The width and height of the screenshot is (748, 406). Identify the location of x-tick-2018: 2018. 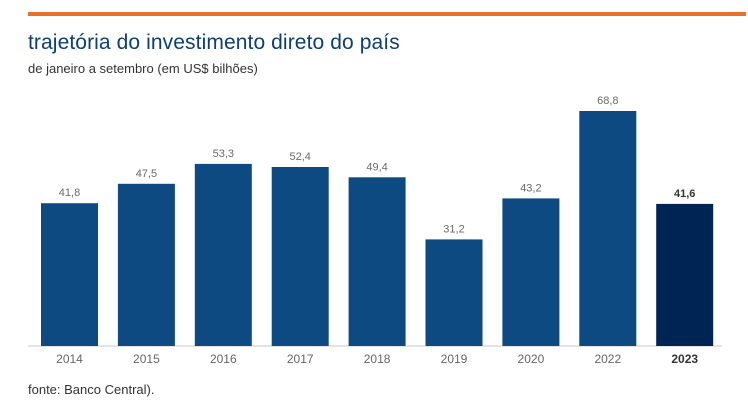
(377, 359).